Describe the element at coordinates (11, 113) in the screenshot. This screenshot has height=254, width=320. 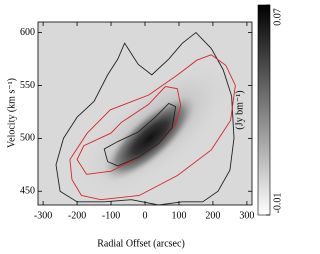
I see `y-axis-label: Velocity (km s⁻¹)` at that location.